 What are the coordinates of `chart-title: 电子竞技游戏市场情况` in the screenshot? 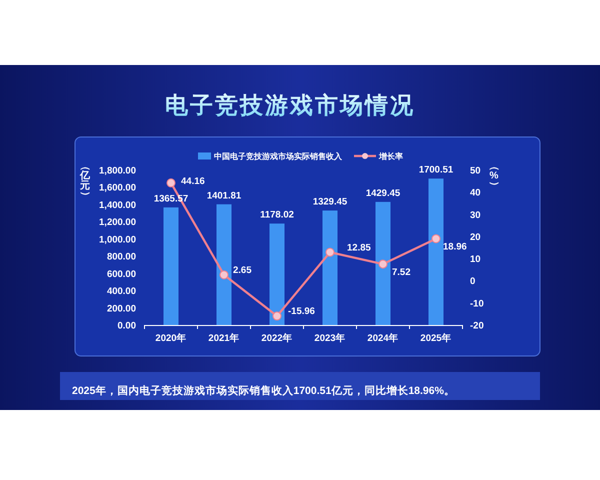 It's located at (290, 105).